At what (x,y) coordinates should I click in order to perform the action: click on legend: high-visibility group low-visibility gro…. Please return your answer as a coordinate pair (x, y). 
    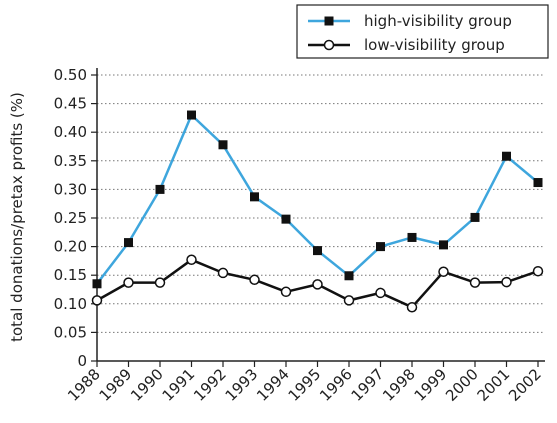
    Looking at the image, I should click on (422, 31).